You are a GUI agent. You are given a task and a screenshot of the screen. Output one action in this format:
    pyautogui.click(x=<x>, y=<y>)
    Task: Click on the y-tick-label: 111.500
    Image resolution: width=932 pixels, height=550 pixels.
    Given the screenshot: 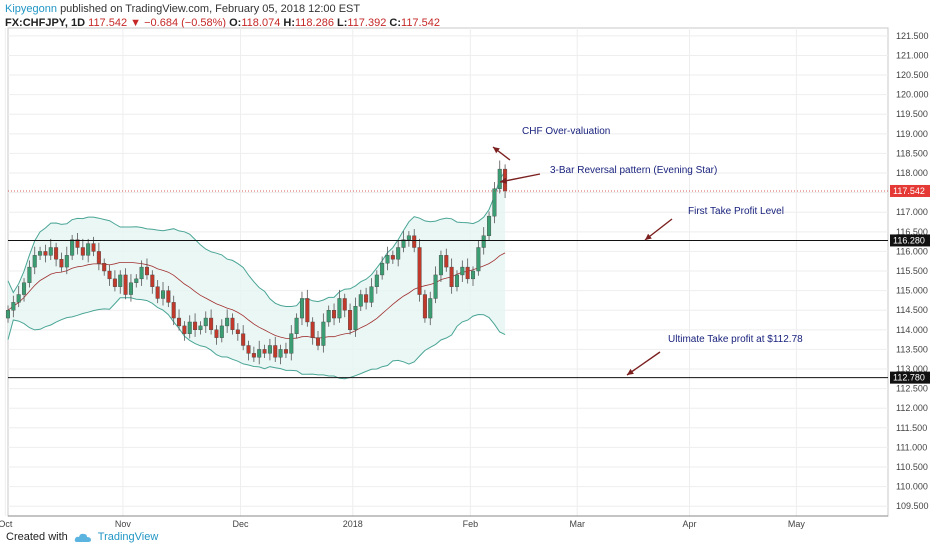 What is the action you would take?
    pyautogui.click(x=911, y=428)
    